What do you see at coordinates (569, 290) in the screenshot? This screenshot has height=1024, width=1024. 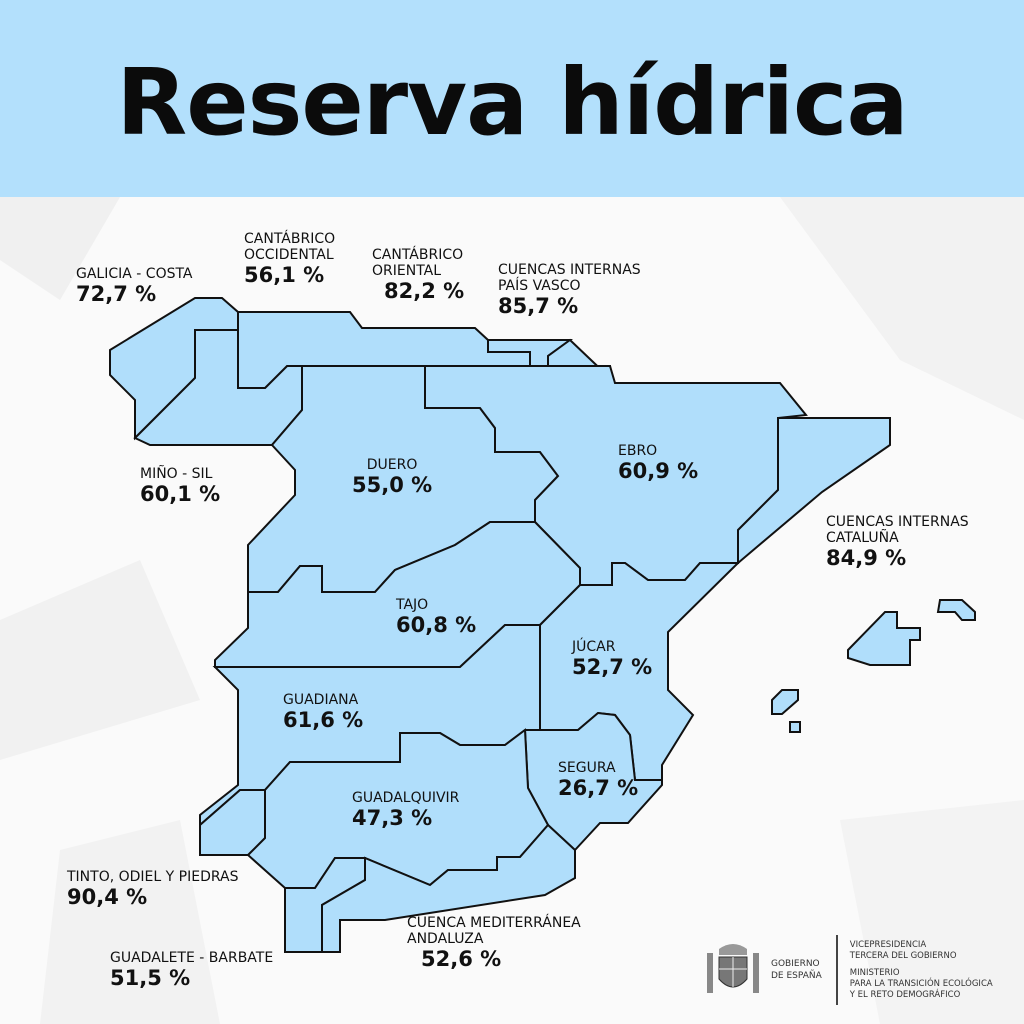 I see `label-pais-vasco: CUENCAS INTERNAS PAÍS VASCO 85,7 %` at bounding box center [569, 290].